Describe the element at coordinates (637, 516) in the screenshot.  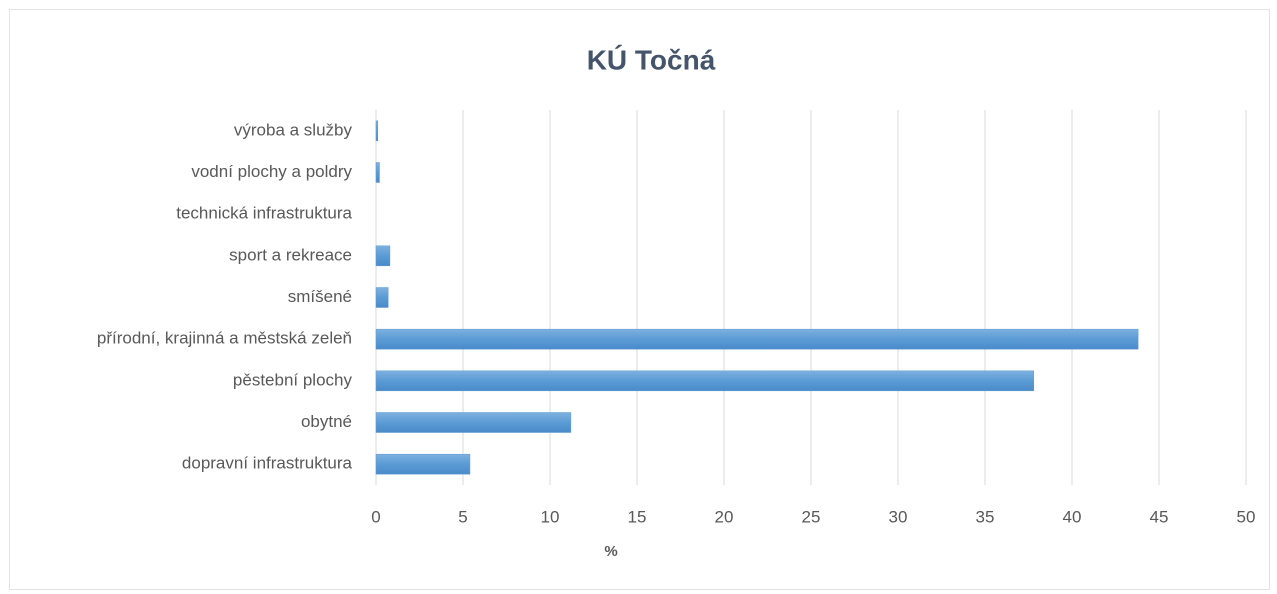
I see `x-tick-label: 15` at that location.